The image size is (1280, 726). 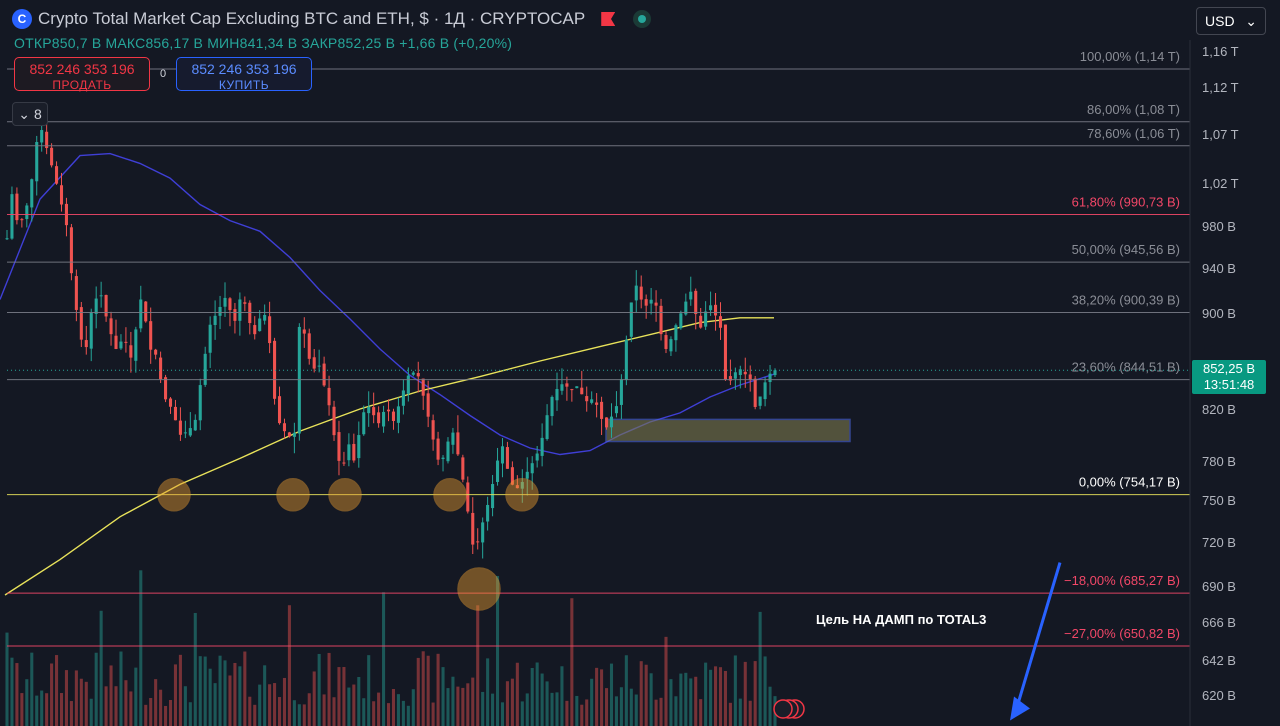 What do you see at coordinates (608, 19) in the screenshot?
I see `flag-icon` at bounding box center [608, 19].